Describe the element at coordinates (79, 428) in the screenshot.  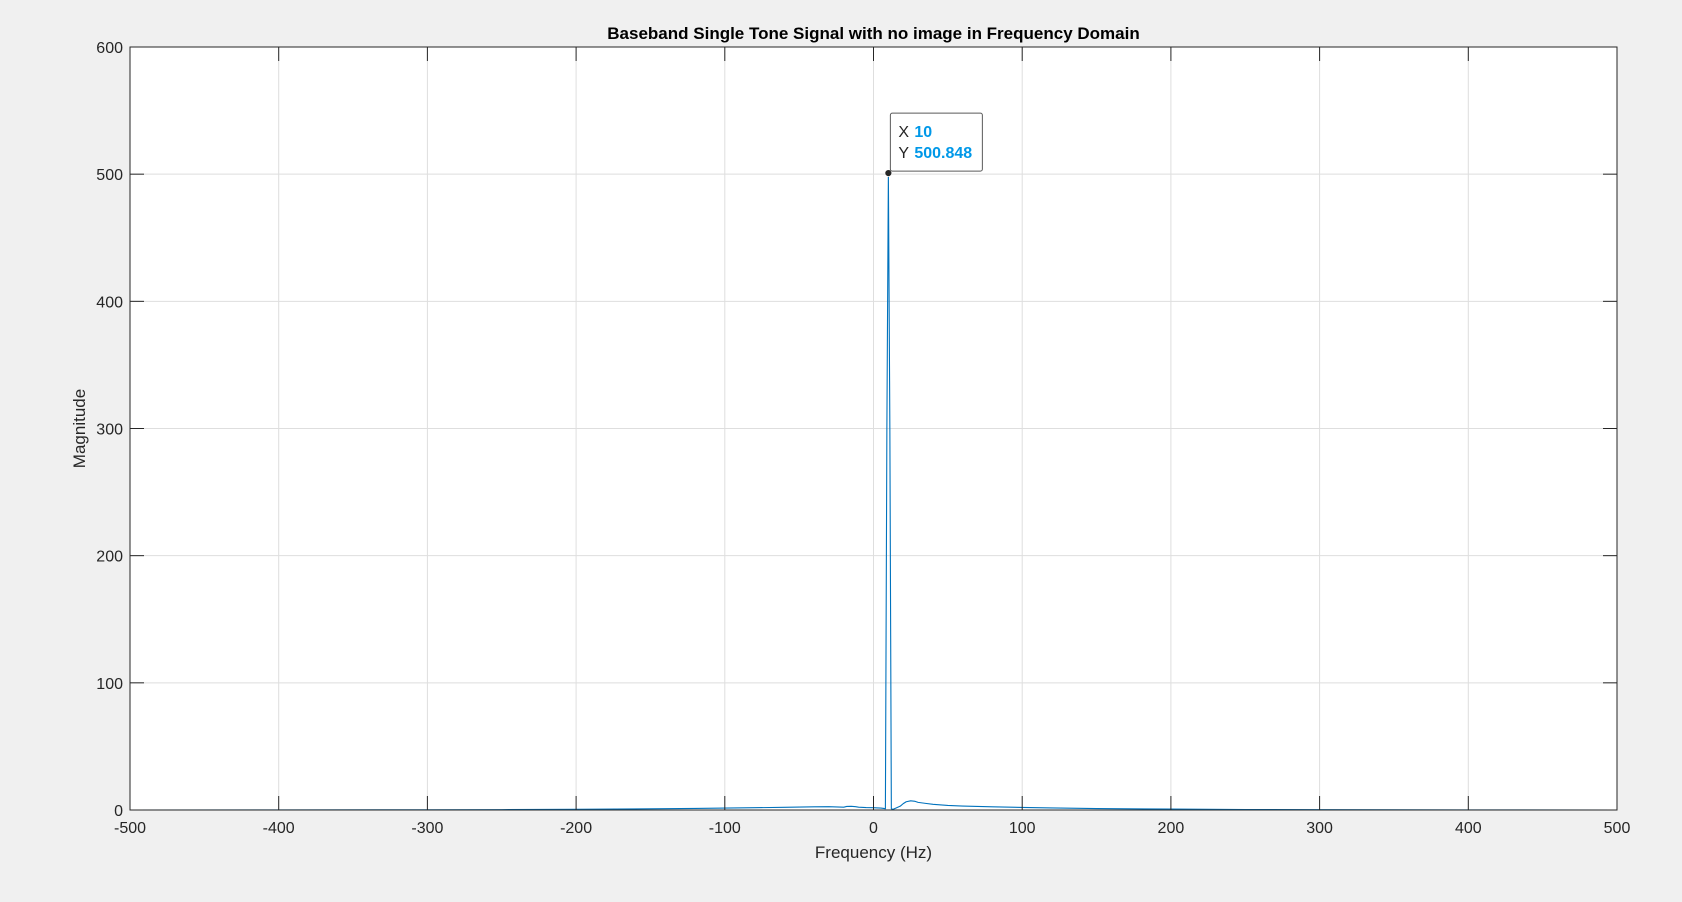
I see `y-axis-label: Magnitude` at that location.